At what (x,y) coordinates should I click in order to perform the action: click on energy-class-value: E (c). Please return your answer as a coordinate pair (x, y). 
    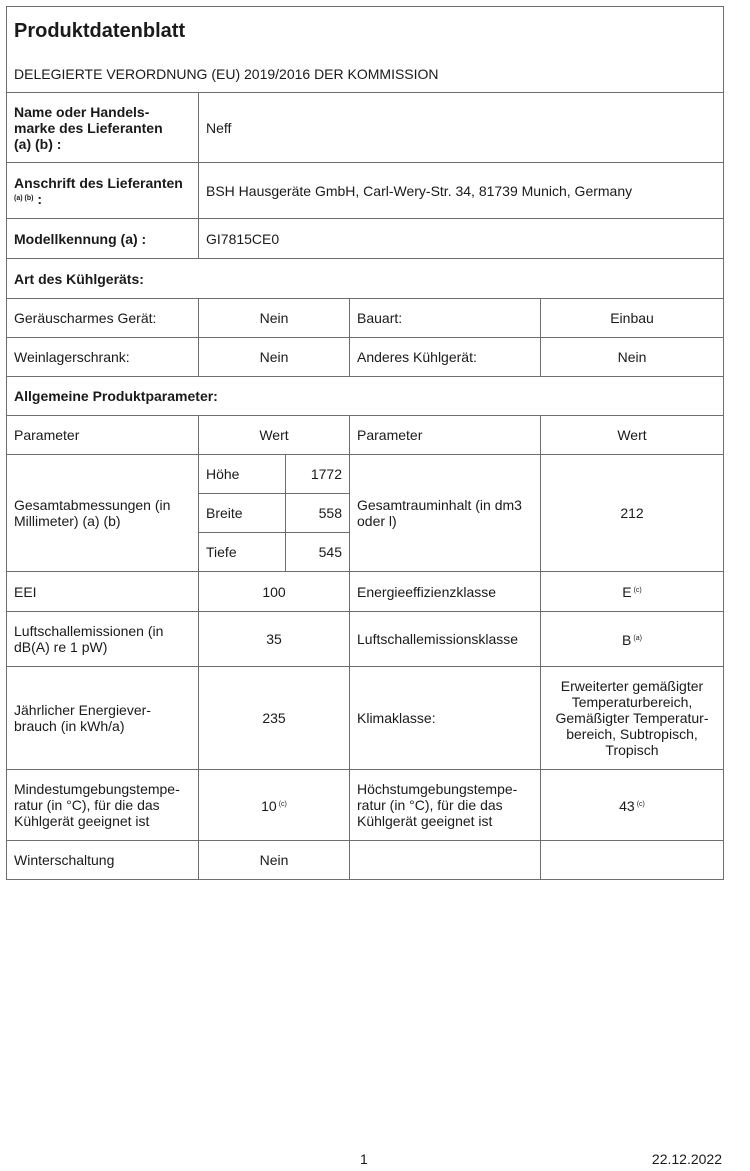
    Looking at the image, I should click on (632, 591).